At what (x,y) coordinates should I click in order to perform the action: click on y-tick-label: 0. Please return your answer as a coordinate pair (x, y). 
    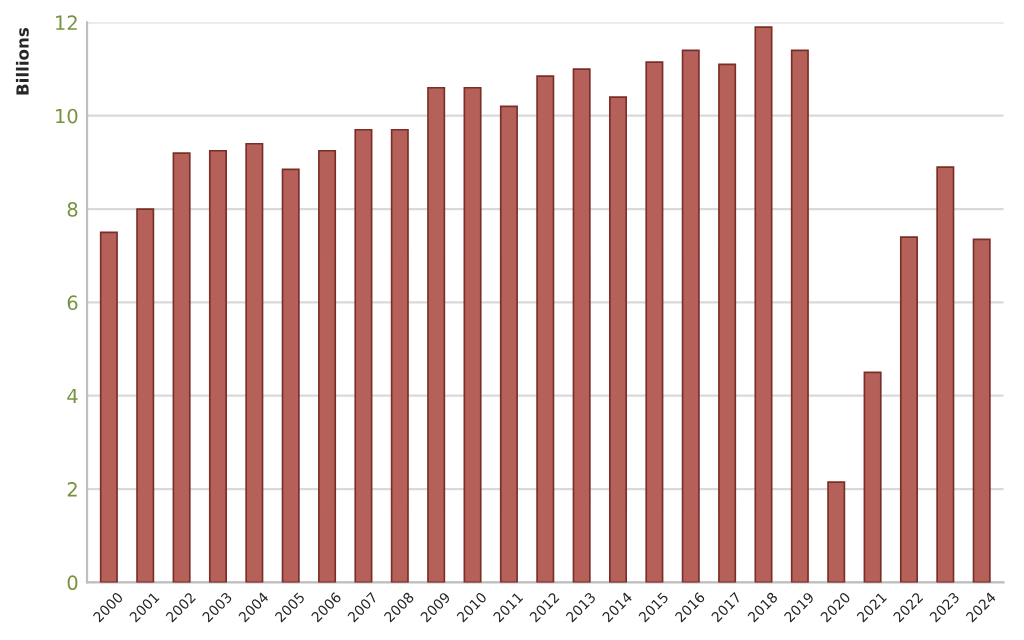
    Looking at the image, I should click on (72, 583).